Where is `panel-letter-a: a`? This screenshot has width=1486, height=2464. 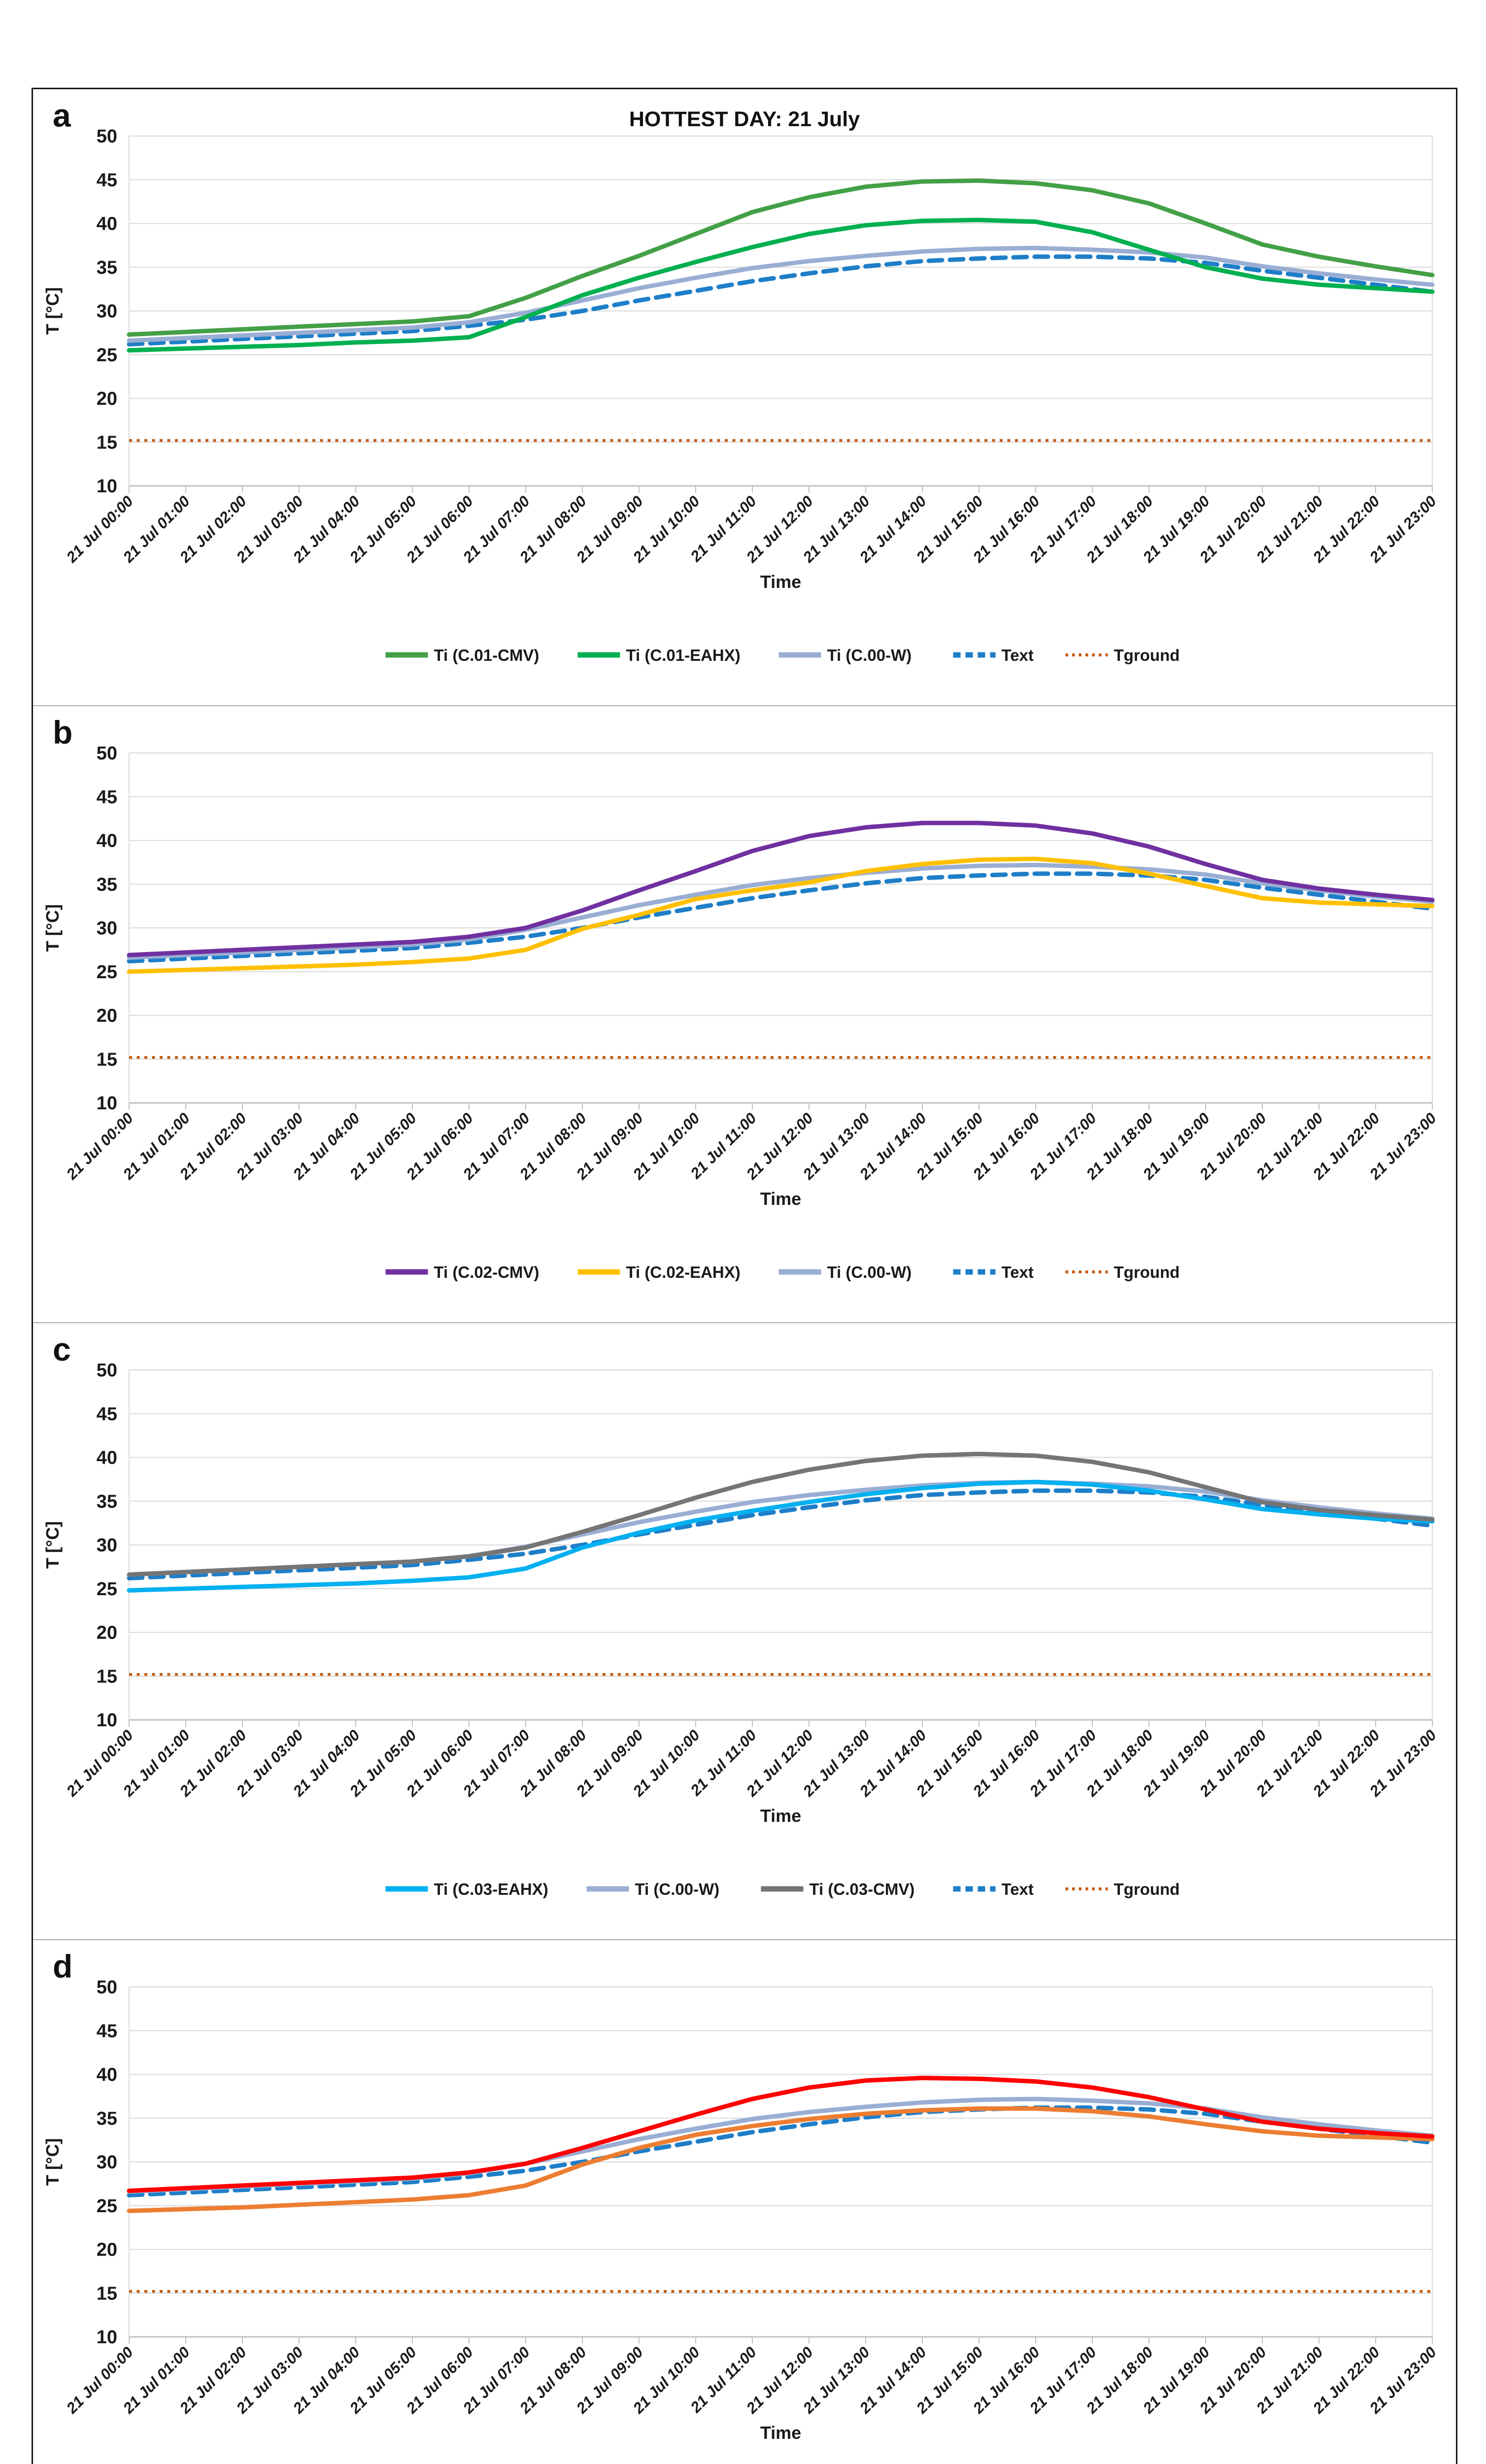
panel-letter-a: a is located at coordinates (62, 115).